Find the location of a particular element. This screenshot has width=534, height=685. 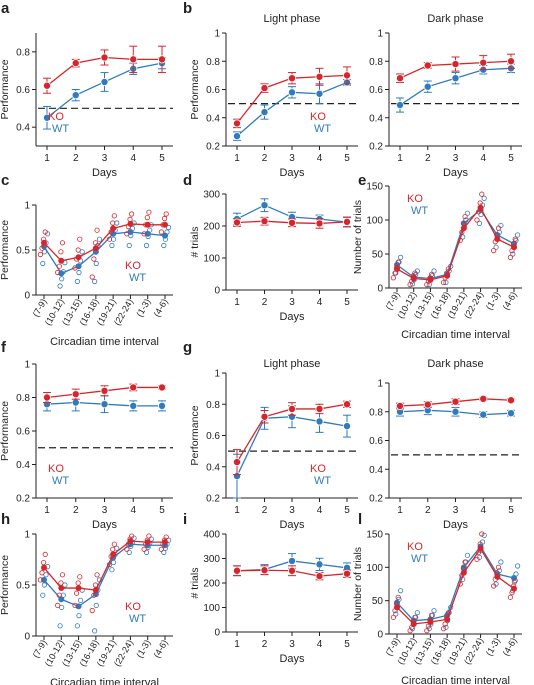

panel-letter-c: c is located at coordinates (5, 180).